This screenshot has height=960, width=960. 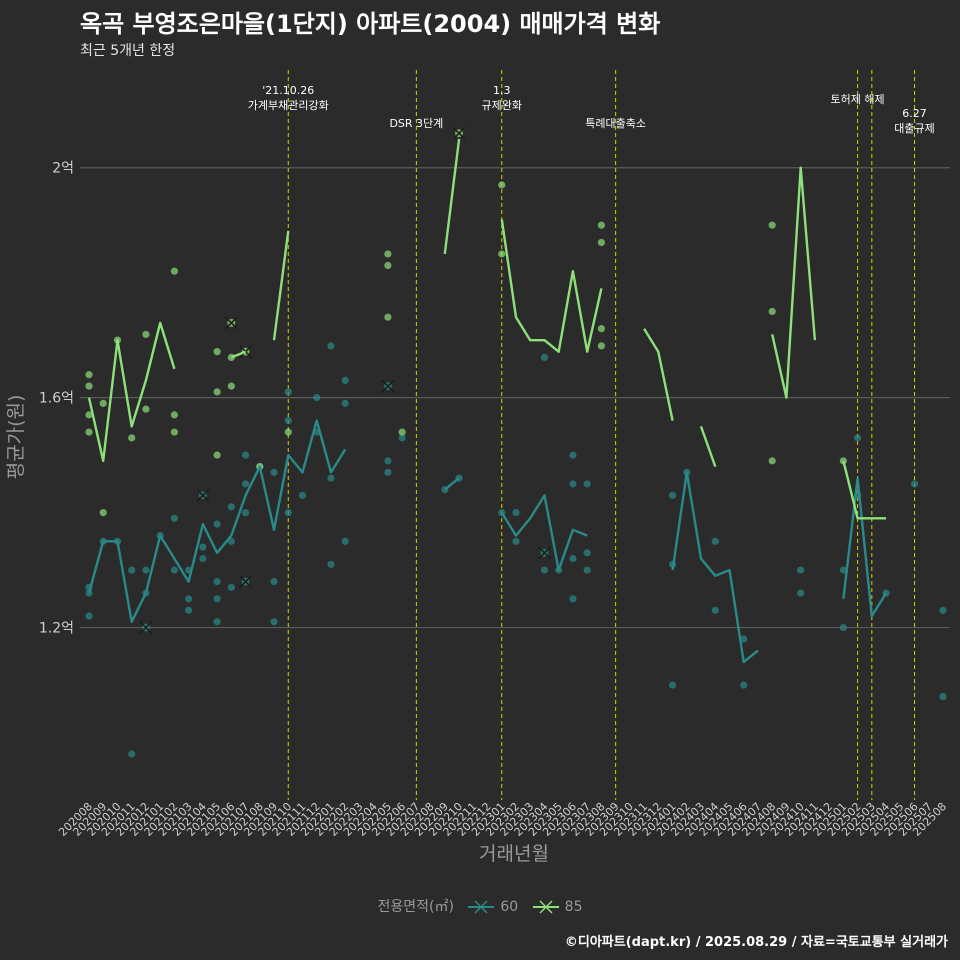 I want to click on legend: 전용면적(㎡) 60 85, so click(x=480, y=906).